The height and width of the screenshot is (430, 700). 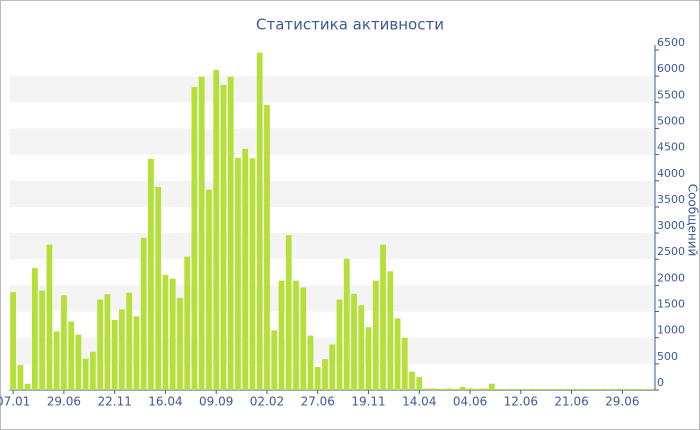 What do you see at coordinates (521, 402) in the screenshot?
I see `x-tick-label: 12.06` at bounding box center [521, 402].